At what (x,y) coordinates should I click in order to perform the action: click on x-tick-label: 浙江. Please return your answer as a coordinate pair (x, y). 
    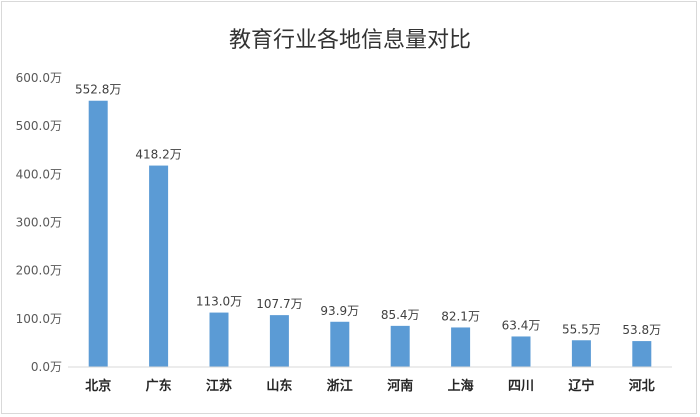
    Looking at the image, I should click on (340, 386).